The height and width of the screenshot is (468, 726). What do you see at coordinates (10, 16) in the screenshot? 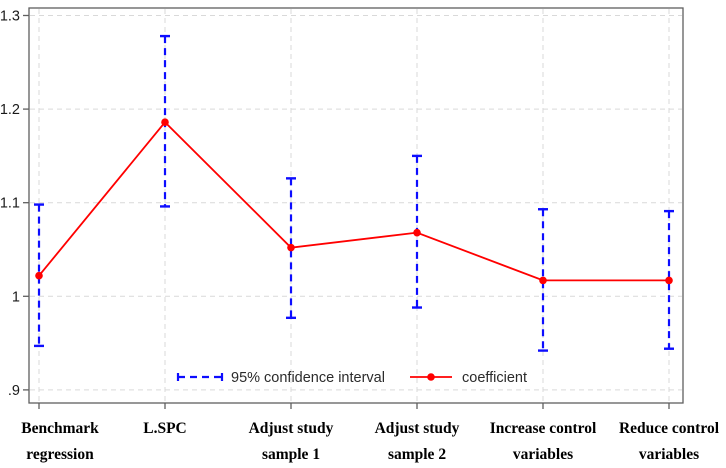
I see `y-tick-label: 1.3` at bounding box center [10, 16].